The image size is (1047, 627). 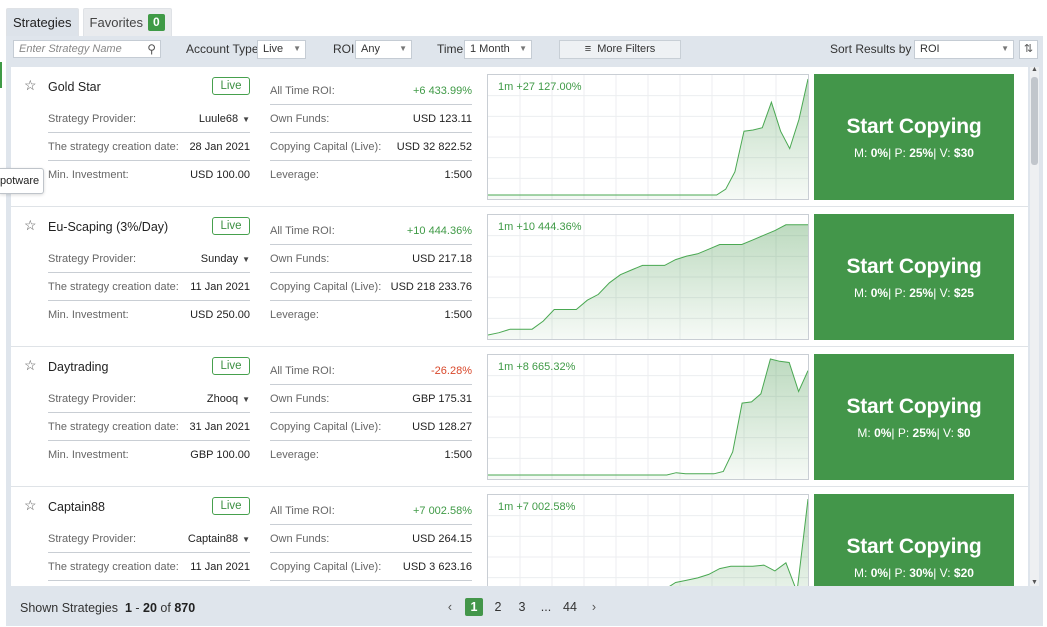 I want to click on sort-value: ROI, so click(x=930, y=49).